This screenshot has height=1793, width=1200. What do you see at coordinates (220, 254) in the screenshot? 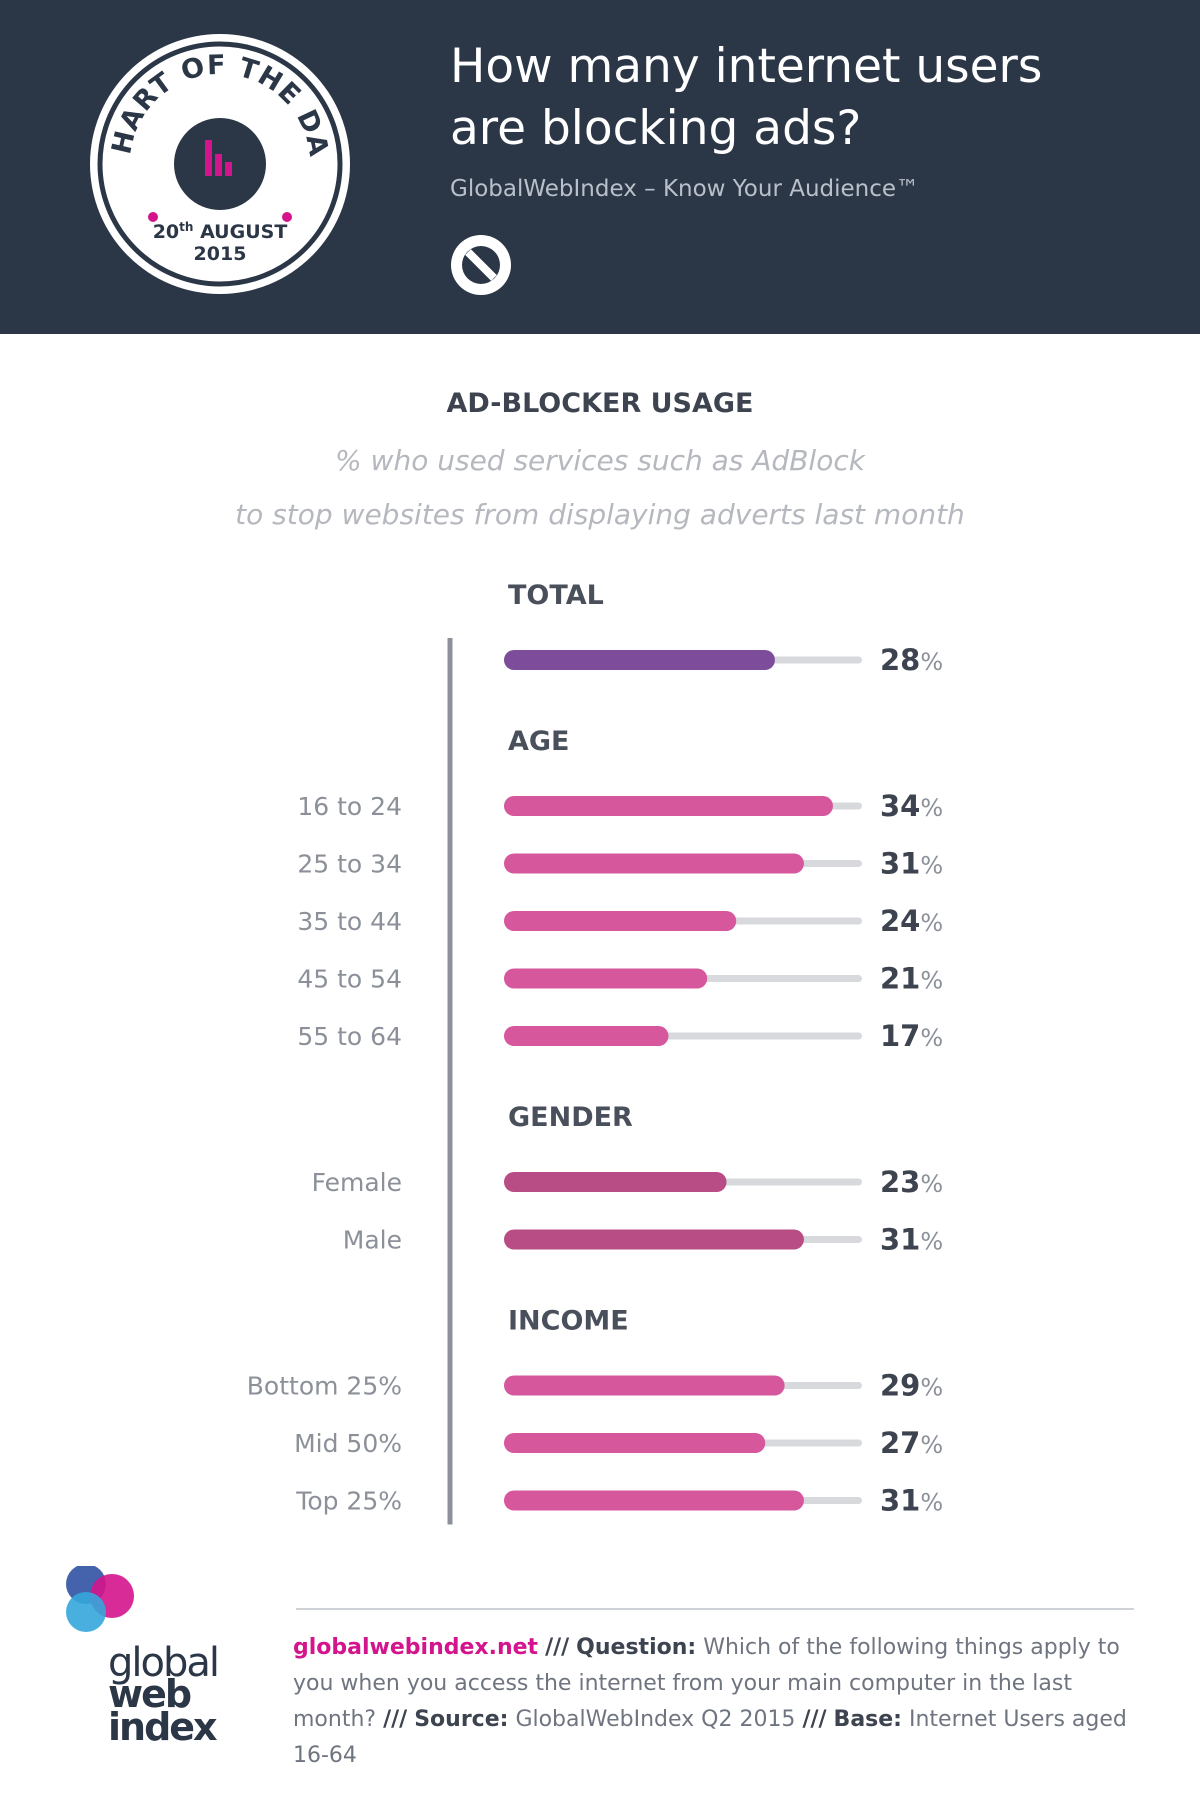
I see `badge-year: 2015` at bounding box center [220, 254].